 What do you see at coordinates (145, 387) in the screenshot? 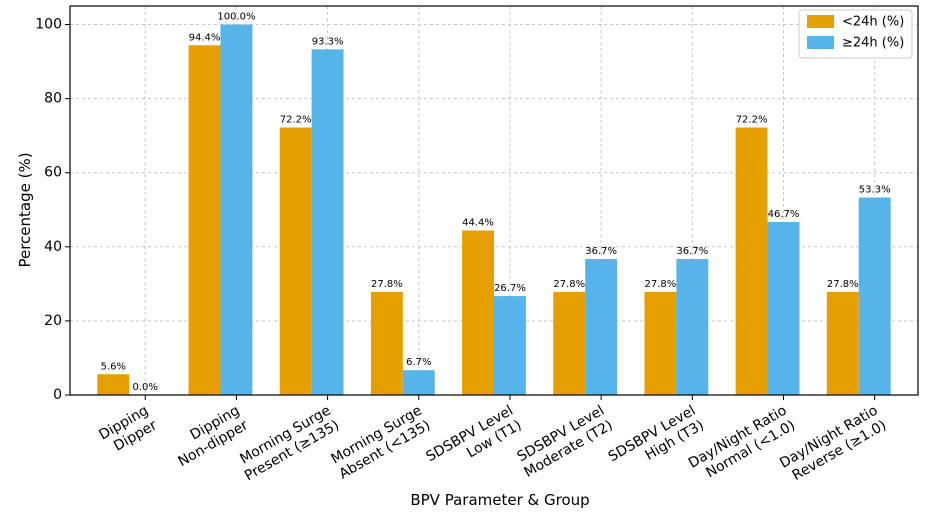
I see `bar-value-label: 0.0%` at bounding box center [145, 387].